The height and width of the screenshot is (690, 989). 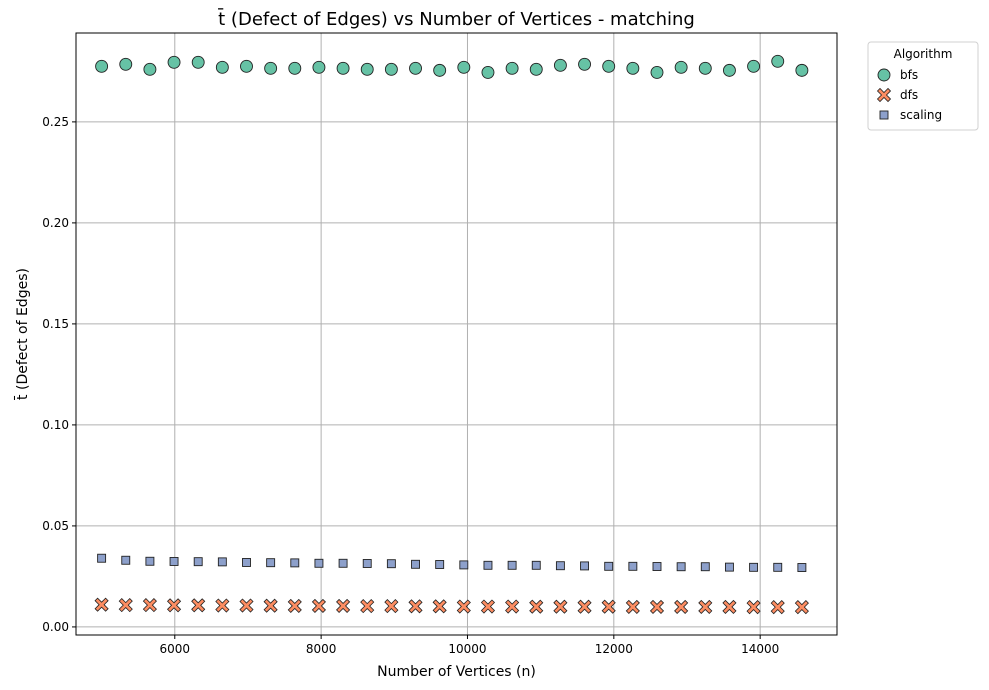 What do you see at coordinates (55, 122) in the screenshot?
I see `y-tick-label: 0.25` at bounding box center [55, 122].